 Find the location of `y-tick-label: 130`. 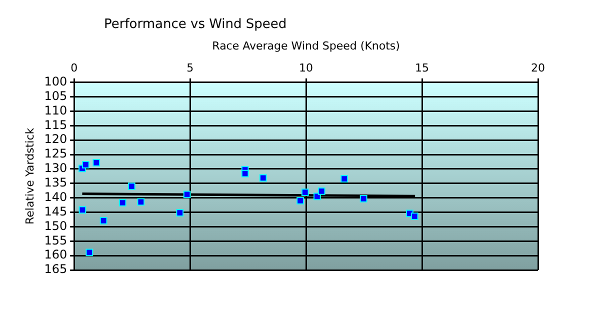

y-tick-label: 130 is located at coordinates (56, 168).